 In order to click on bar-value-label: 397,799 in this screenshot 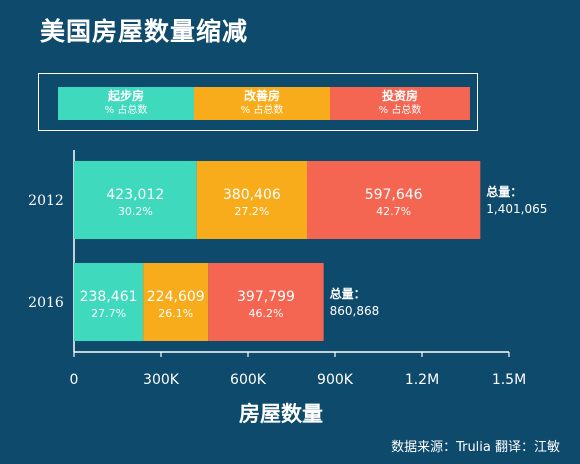, I will do `click(266, 297)`.